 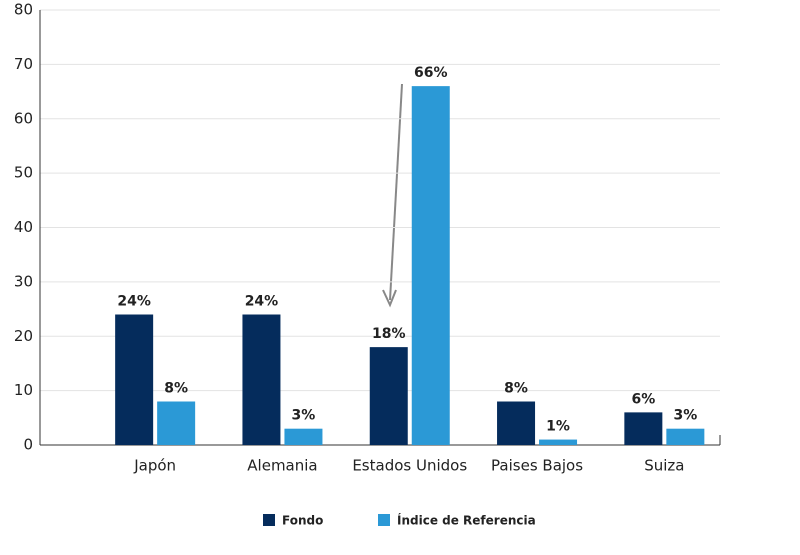 What do you see at coordinates (23, 118) in the screenshot?
I see `y-tick-label: 60` at bounding box center [23, 118].